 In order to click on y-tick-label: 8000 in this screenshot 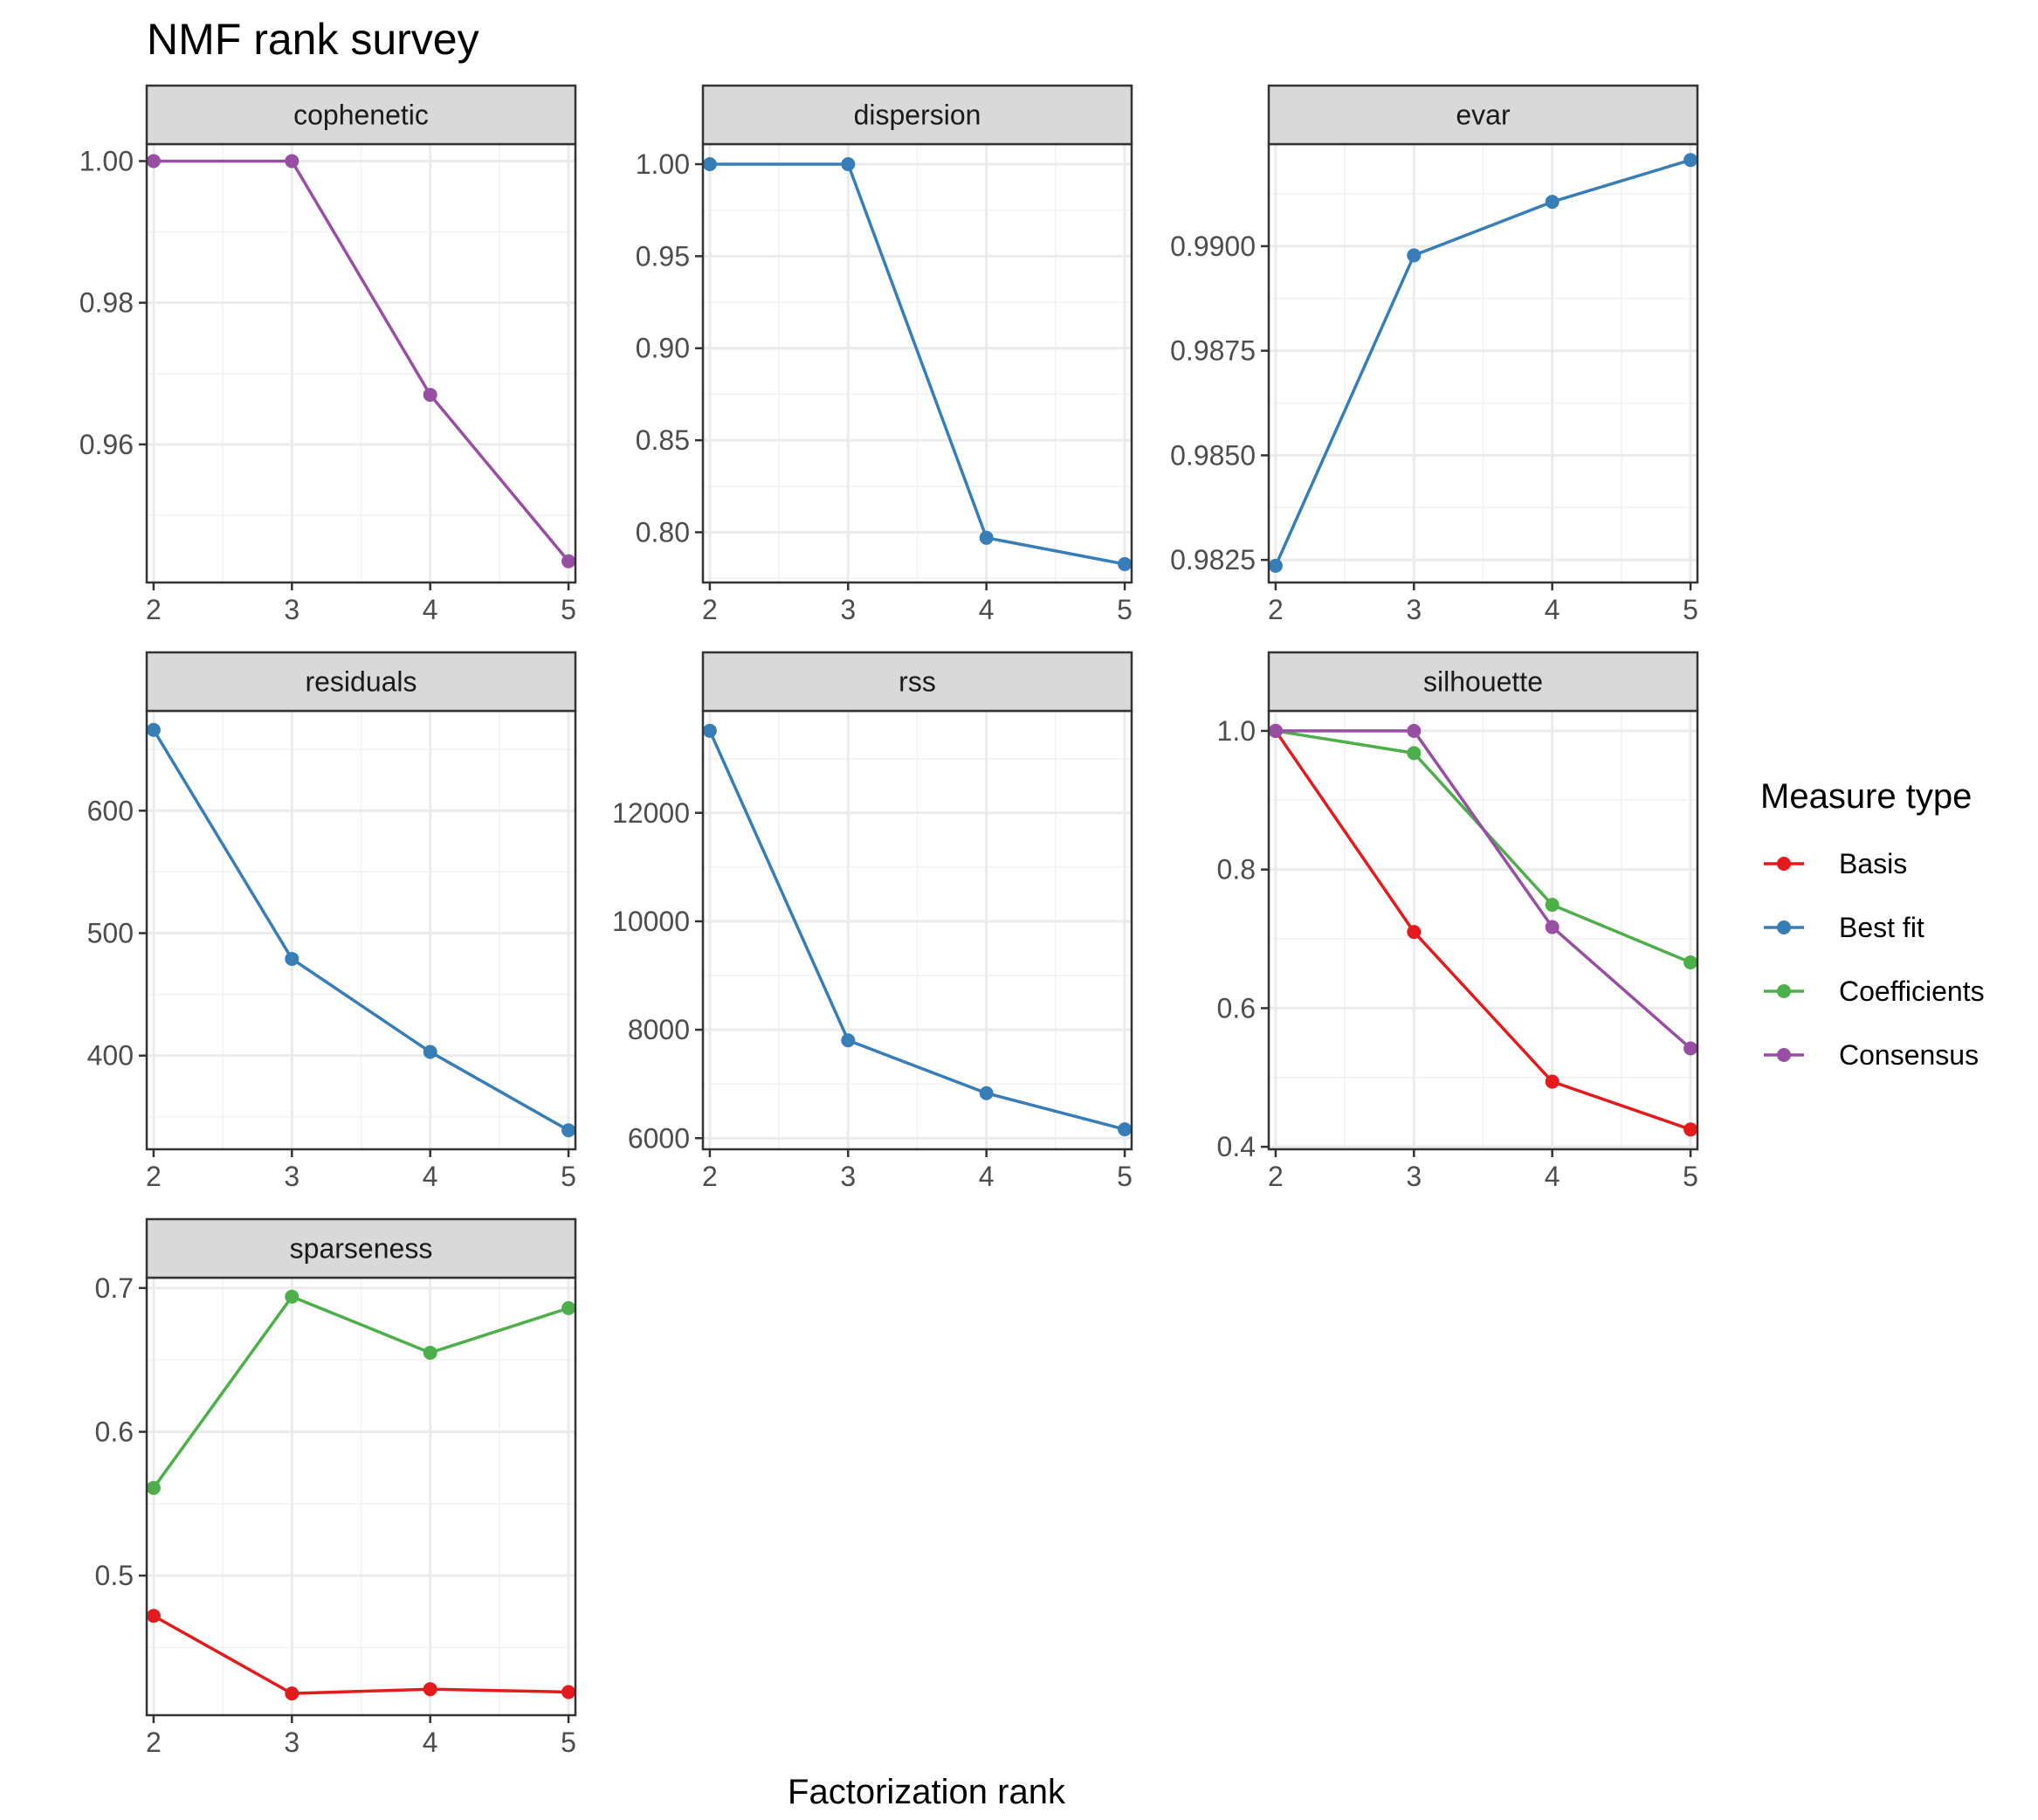, I will do `click(659, 1029)`.